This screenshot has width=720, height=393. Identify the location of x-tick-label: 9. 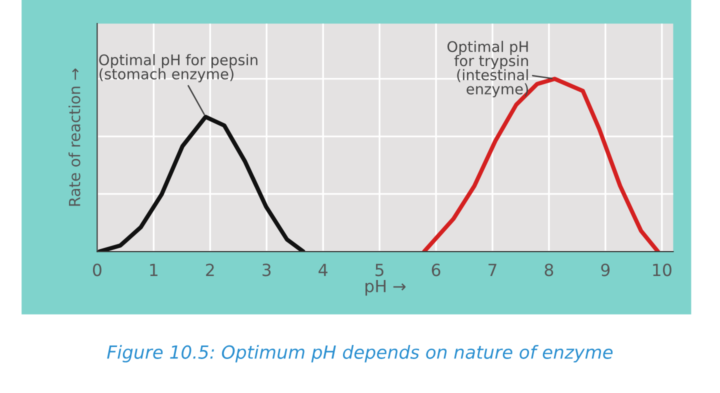
(605, 270).